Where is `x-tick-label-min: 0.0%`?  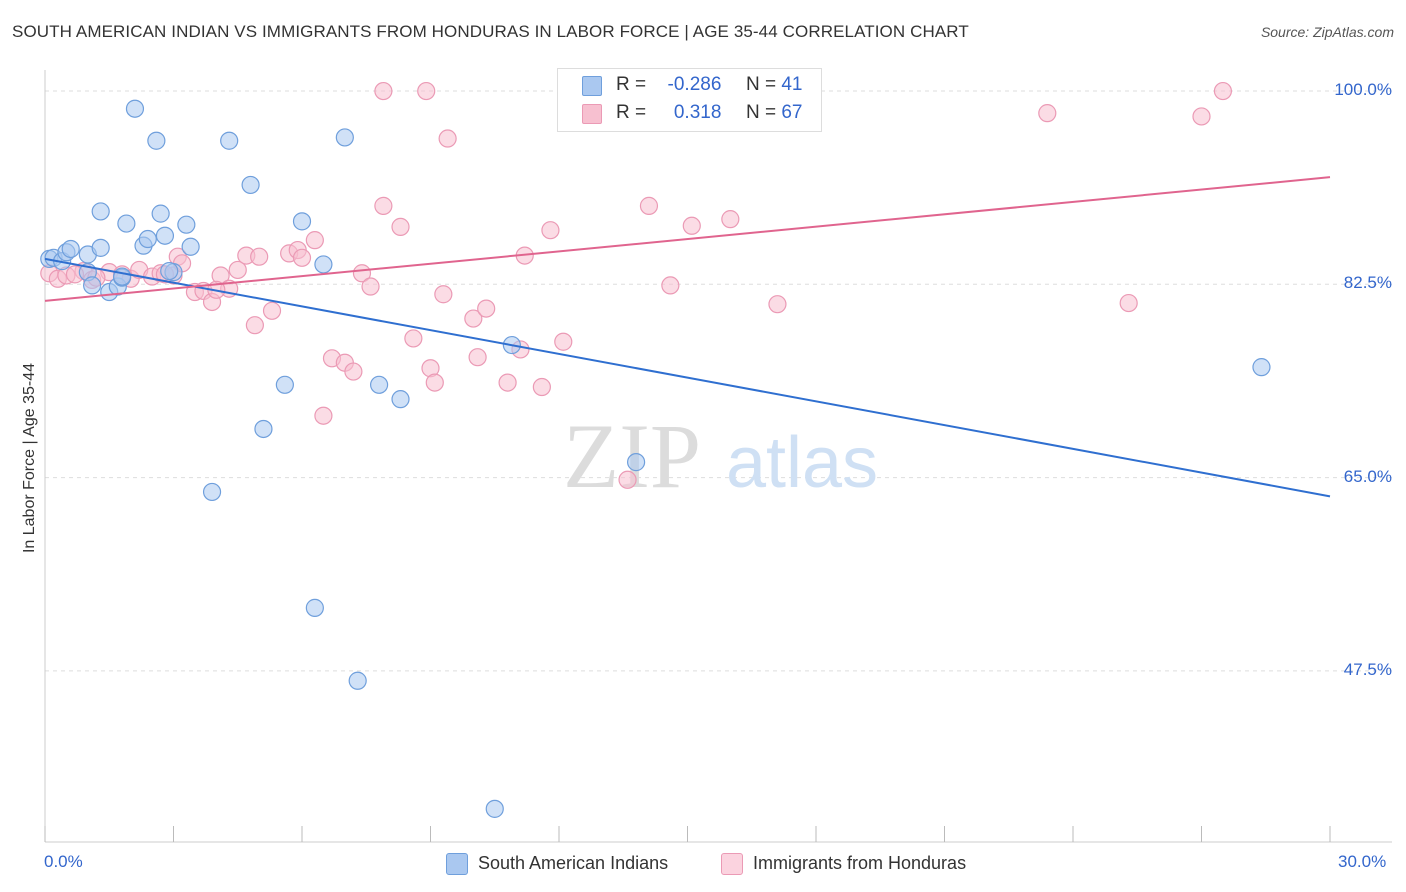 x-tick-label-min: 0.0% is located at coordinates (63, 861).